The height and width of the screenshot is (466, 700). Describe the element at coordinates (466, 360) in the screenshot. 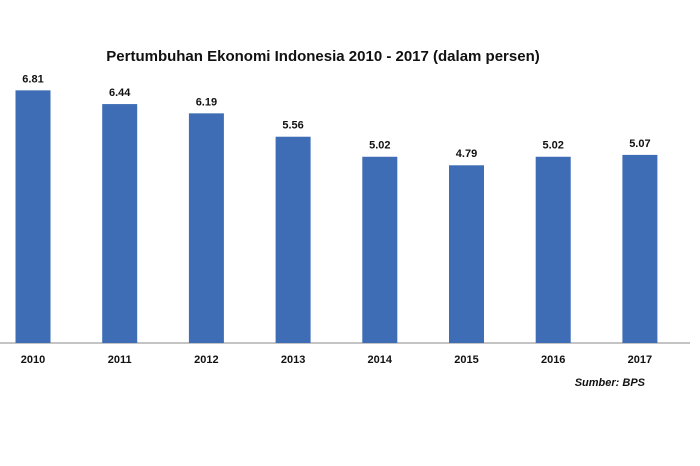

I see `x-tick-label: 2015` at that location.